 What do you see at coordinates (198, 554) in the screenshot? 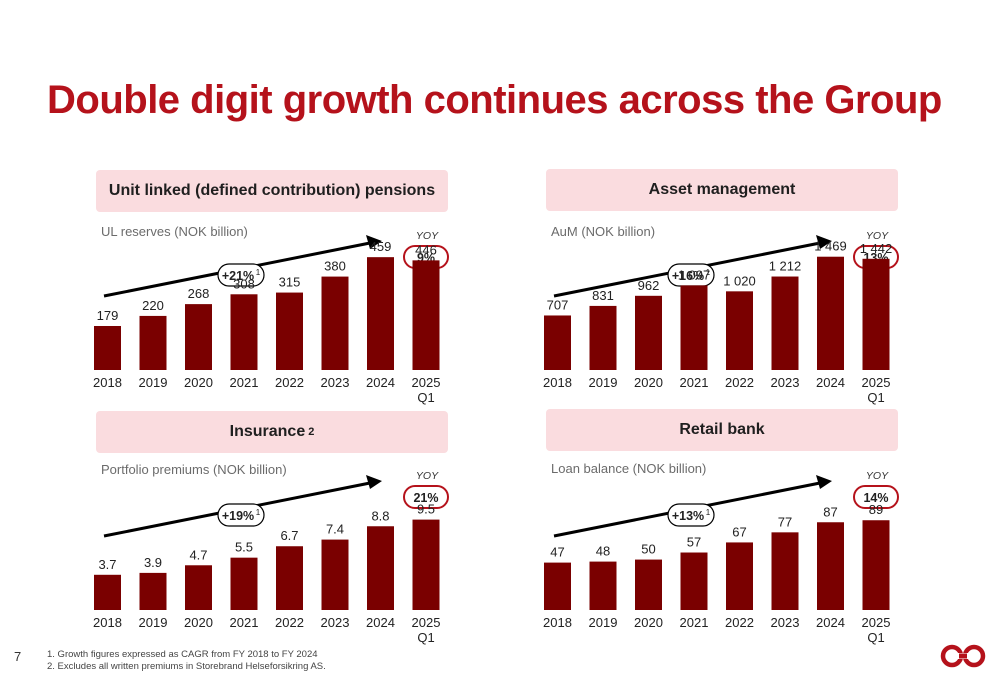
I see `data-label: 4.7` at bounding box center [198, 554].